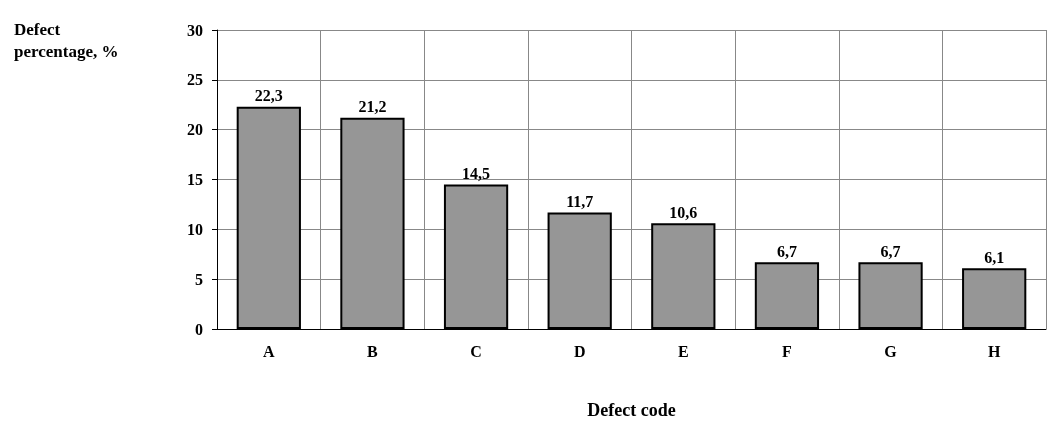 Image resolution: width=1054 pixels, height=429 pixels. I want to click on x-axis-title: Defect code, so click(631, 410).